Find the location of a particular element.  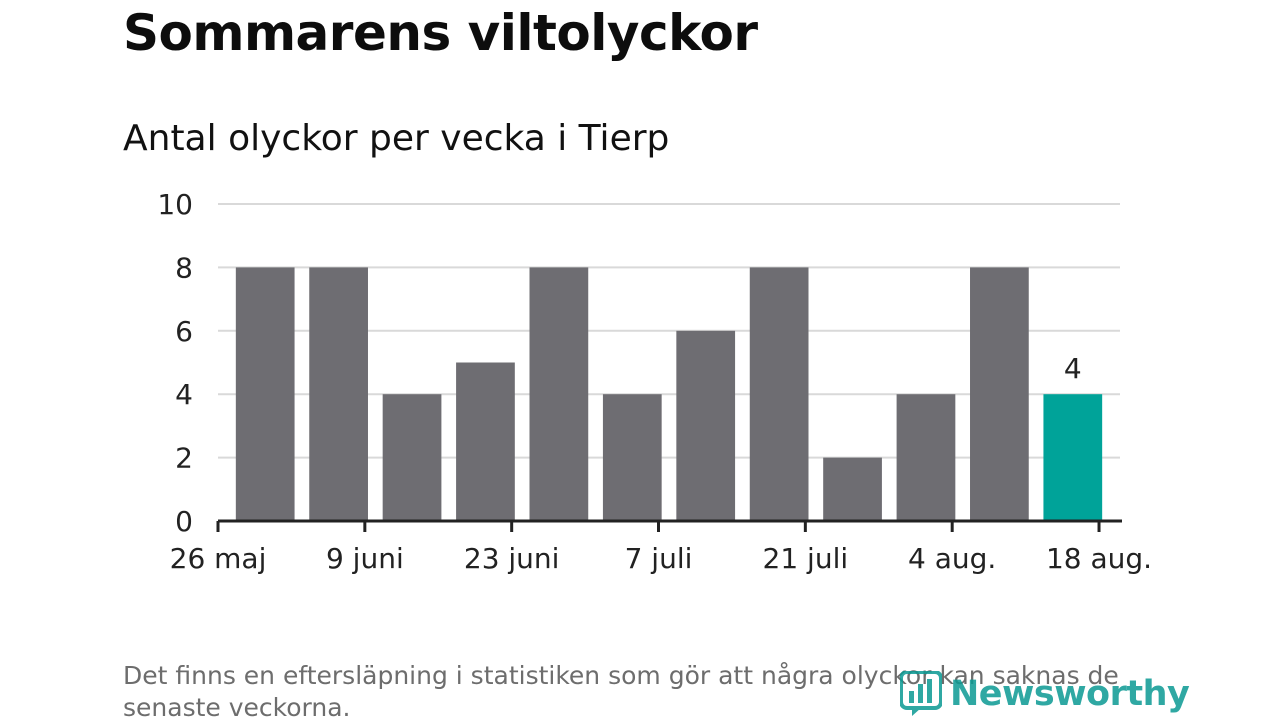

x-tick-label: 26 maj is located at coordinates (218, 558).